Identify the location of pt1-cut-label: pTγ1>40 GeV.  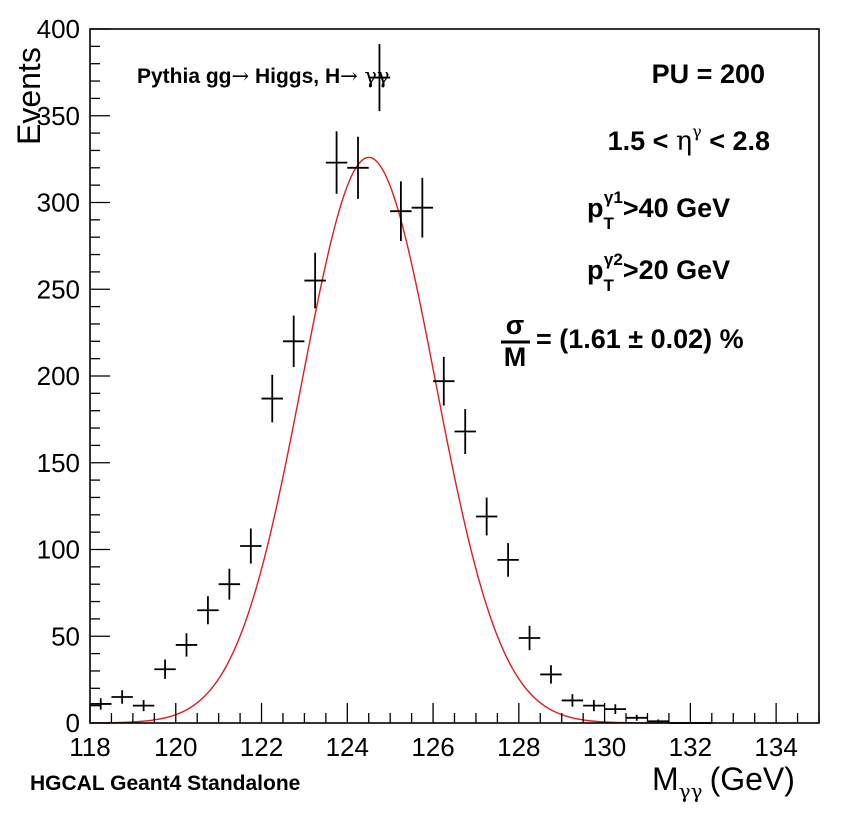
(658, 210).